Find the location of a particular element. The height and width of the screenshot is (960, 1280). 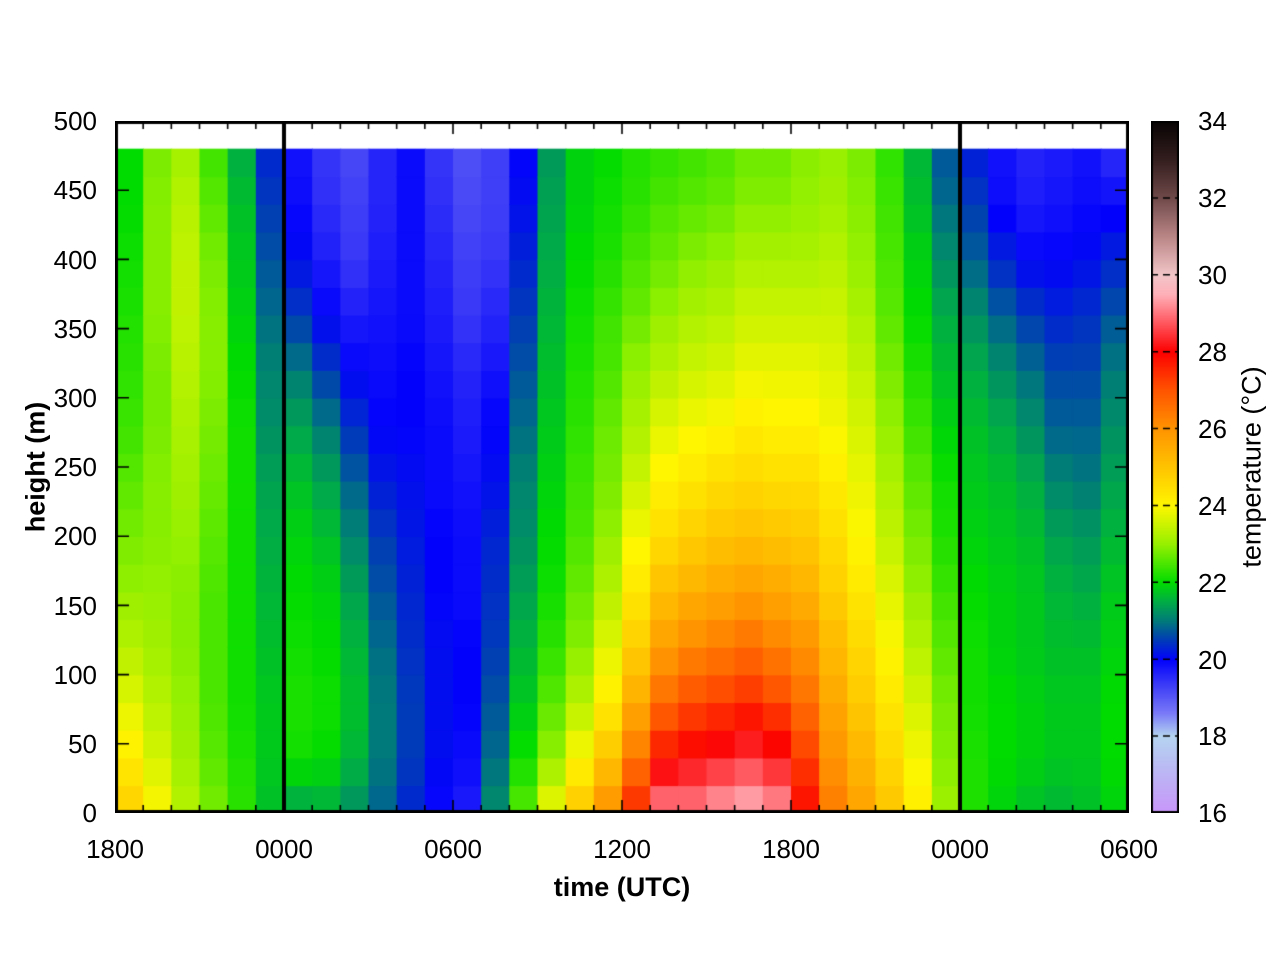

colorbar-tick-label: 22 is located at coordinates (1212, 583).